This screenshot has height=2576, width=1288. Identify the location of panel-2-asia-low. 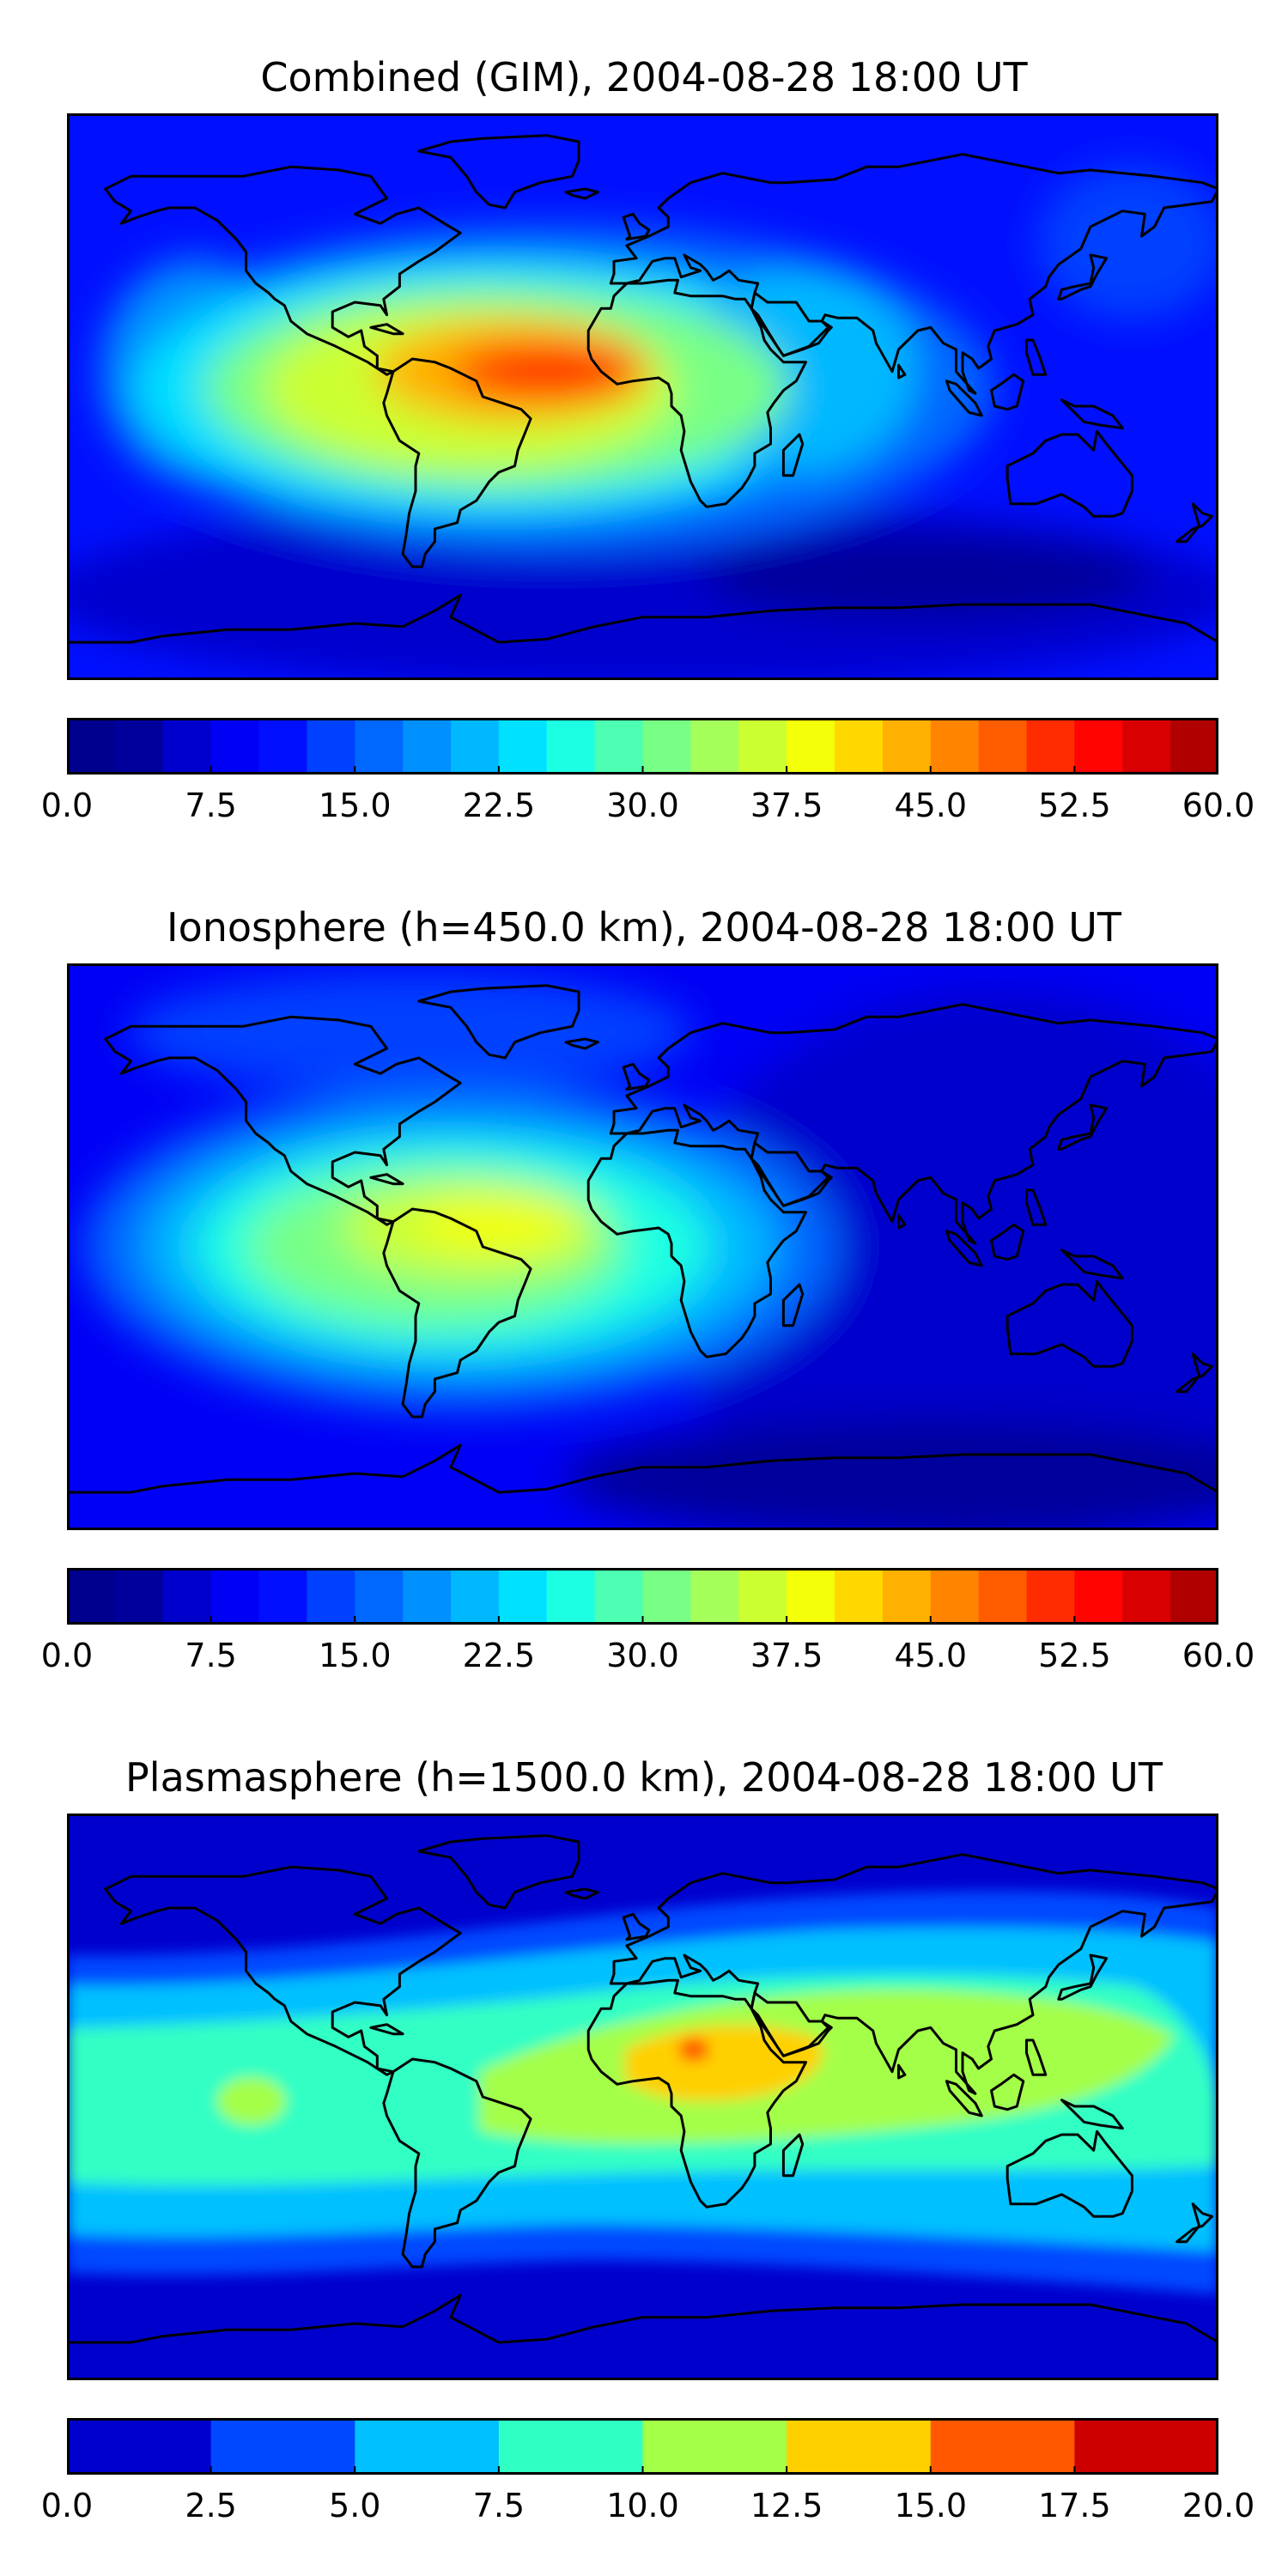
(943, 1259).